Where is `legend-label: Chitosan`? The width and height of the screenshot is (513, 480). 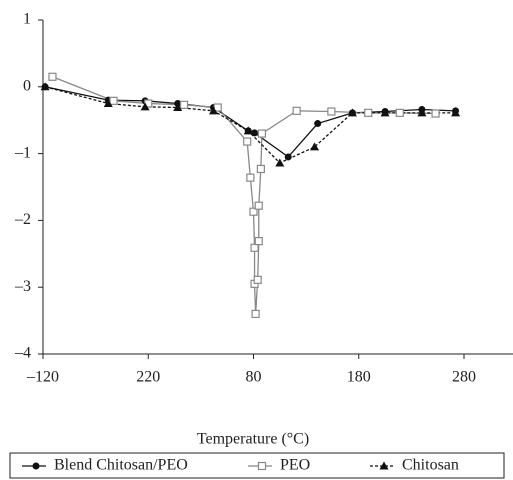
legend-label: Chitosan is located at coordinates (430, 465).